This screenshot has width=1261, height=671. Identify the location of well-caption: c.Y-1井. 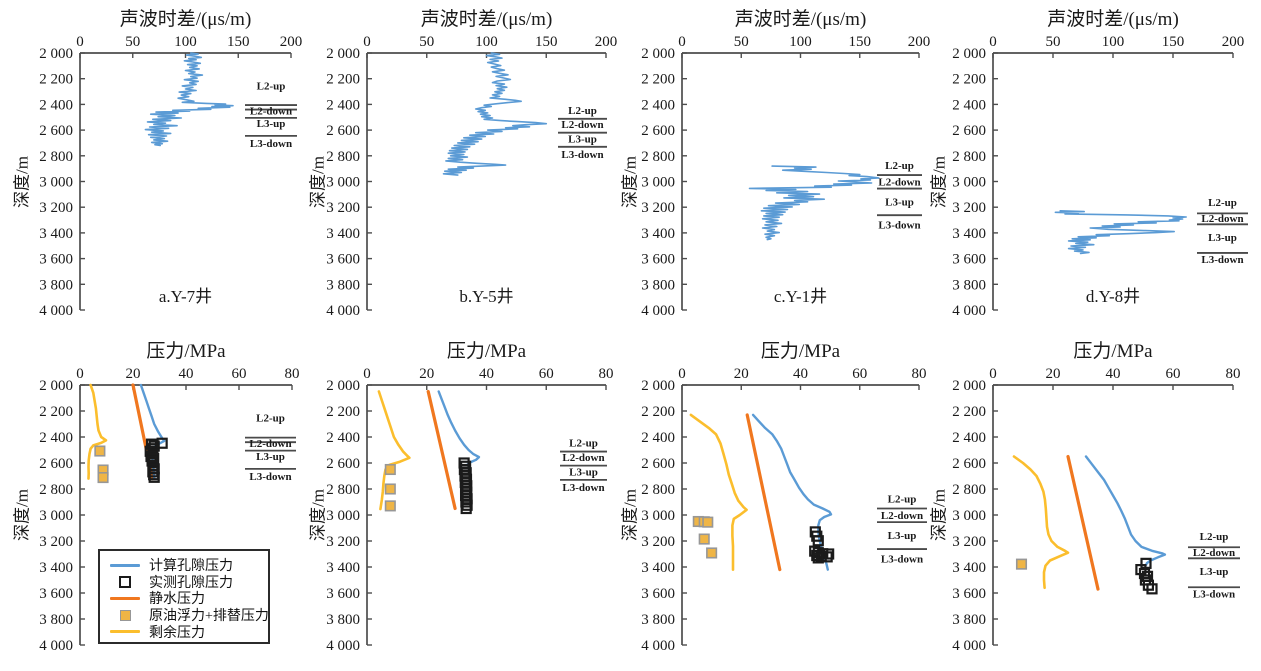
(800, 296).